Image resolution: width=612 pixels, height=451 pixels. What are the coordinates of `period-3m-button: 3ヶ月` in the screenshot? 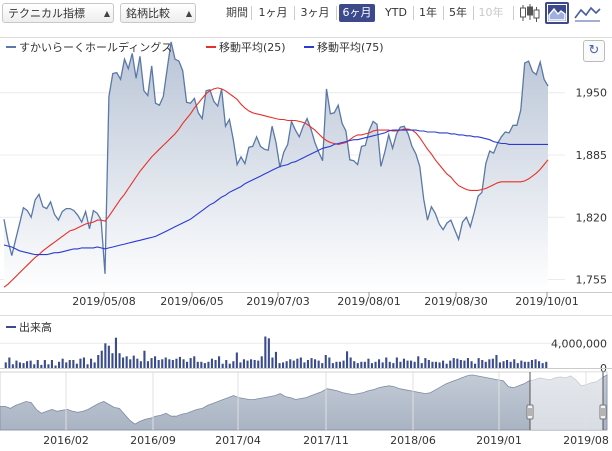 It's located at (315, 12).